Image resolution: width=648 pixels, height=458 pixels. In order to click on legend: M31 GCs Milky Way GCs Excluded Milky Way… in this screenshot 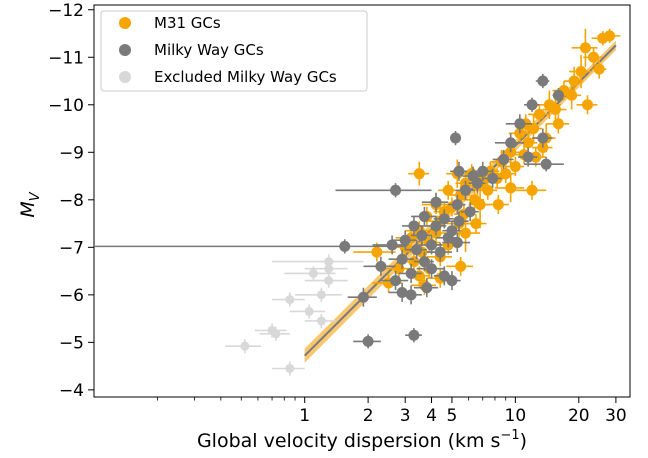, I will do `click(234, 51)`.